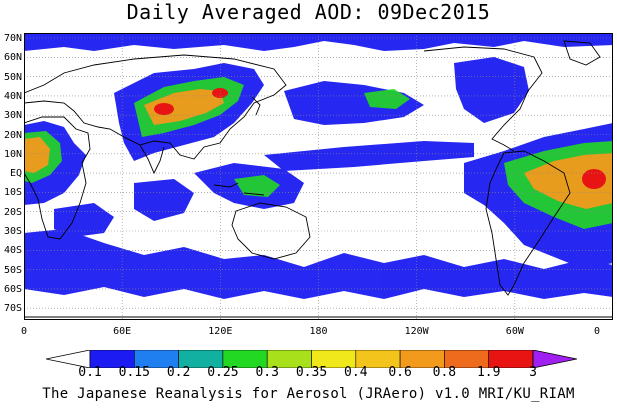  Describe the element at coordinates (12, 116) in the screenshot. I see `lat-label: 30N` at that location.